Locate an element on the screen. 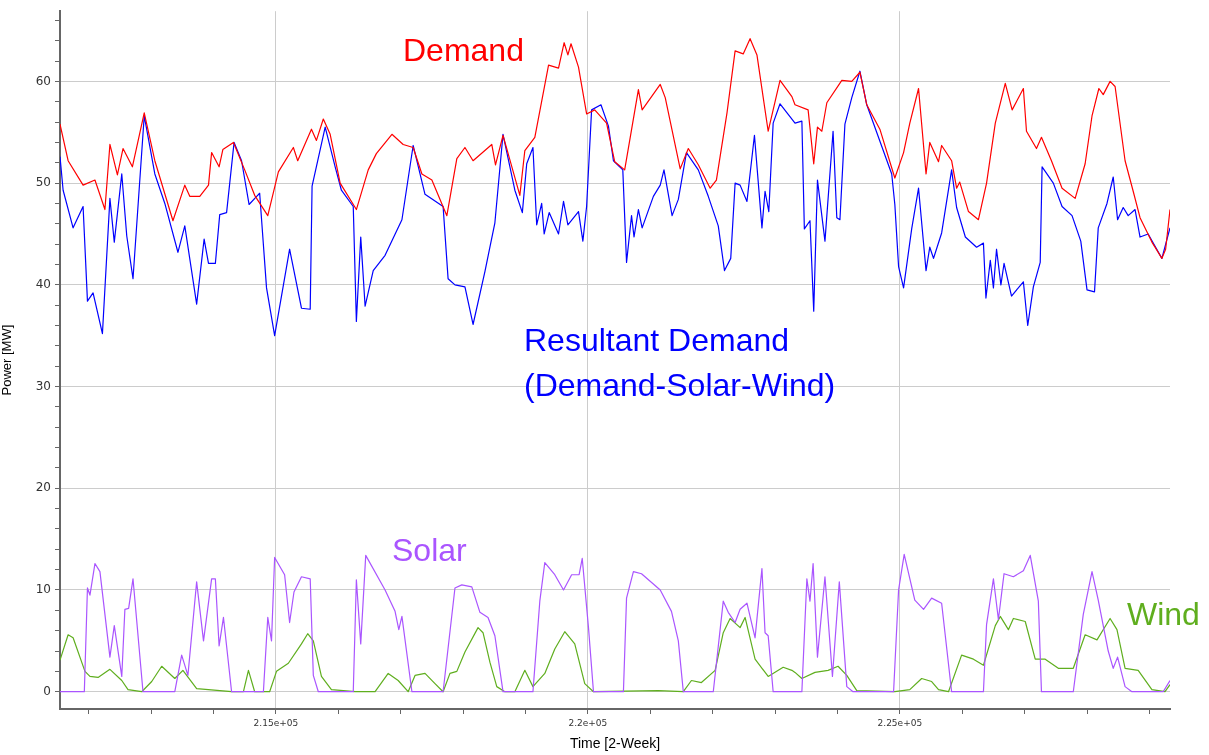 The height and width of the screenshot is (755, 1209). y-tick-label: 60 is located at coordinates (43, 80).